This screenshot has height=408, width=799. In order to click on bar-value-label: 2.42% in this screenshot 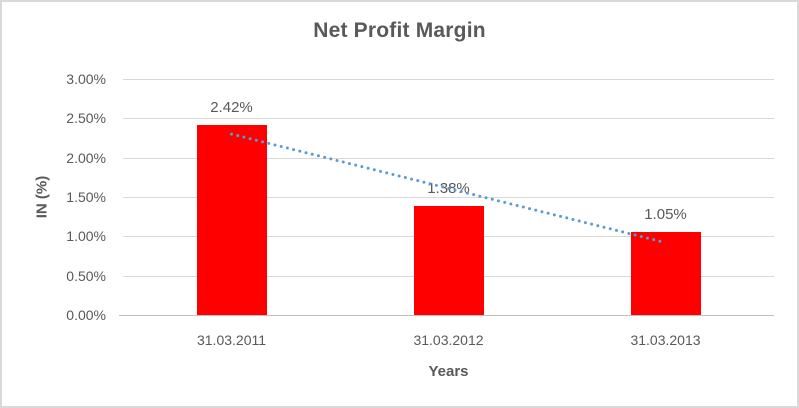, I will do `click(231, 107)`.